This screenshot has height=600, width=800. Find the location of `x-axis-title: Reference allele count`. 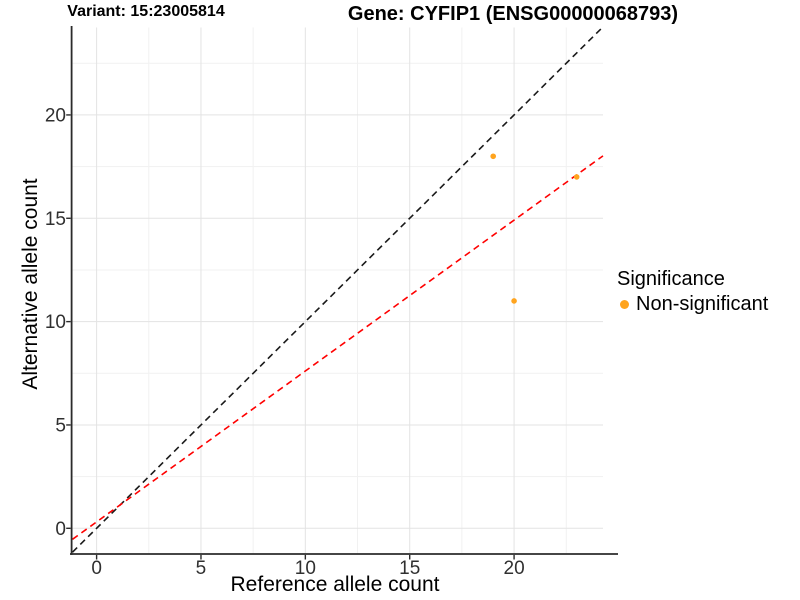

x-axis-title: Reference allele count is located at coordinates (335, 584).